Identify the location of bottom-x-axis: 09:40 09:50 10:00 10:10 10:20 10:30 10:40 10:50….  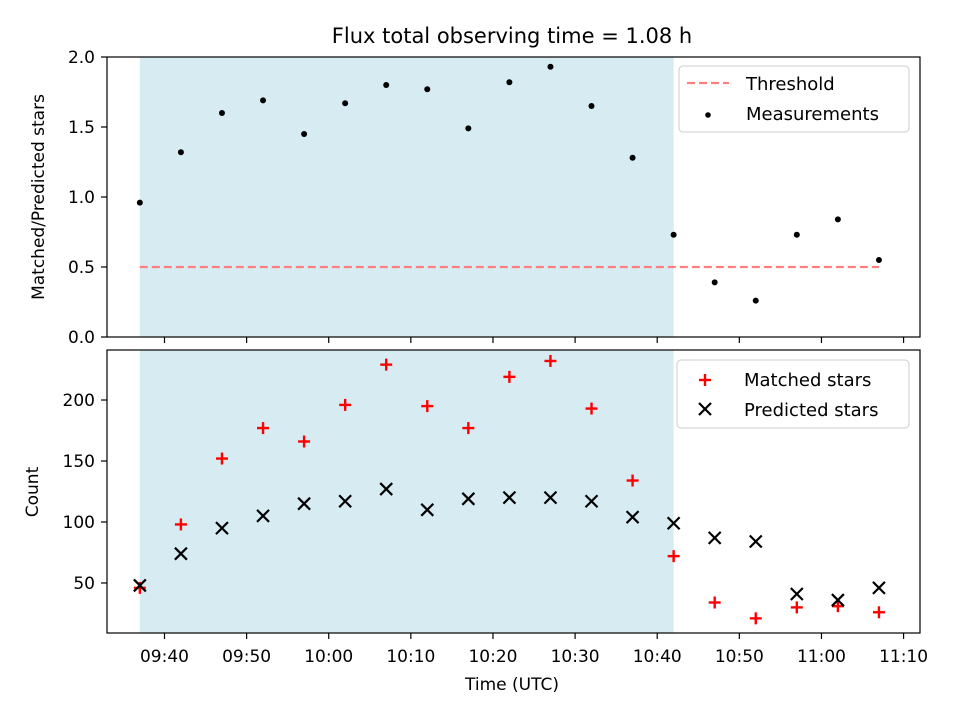
(534, 650).